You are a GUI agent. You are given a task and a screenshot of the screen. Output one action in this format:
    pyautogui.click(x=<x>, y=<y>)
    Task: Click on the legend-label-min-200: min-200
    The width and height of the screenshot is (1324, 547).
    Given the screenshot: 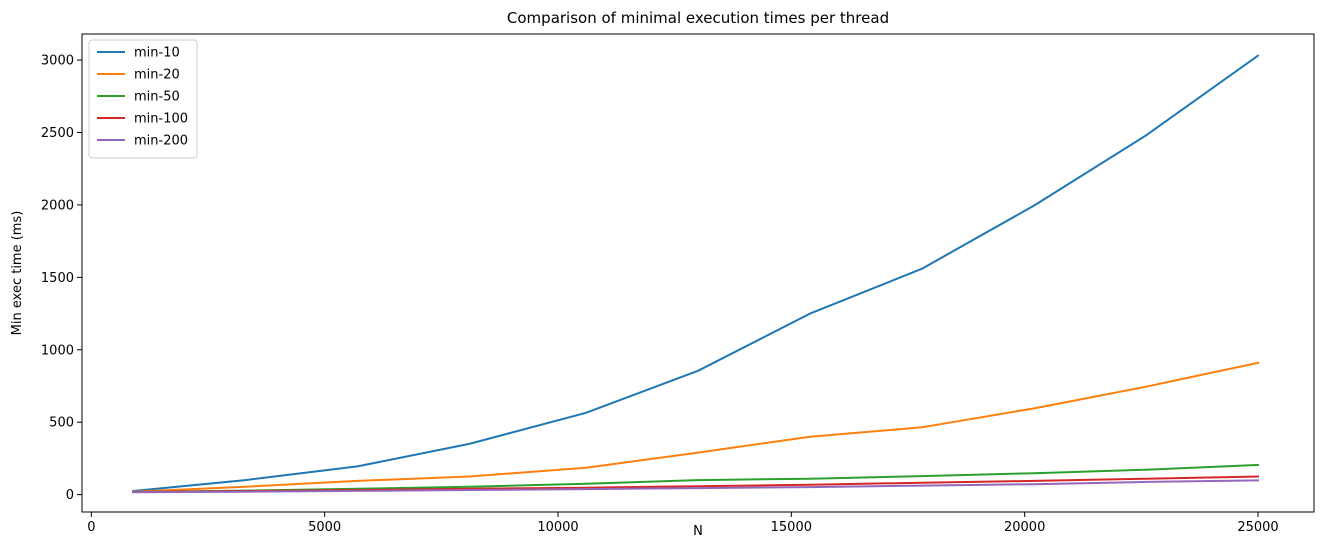 What is the action you would take?
    pyautogui.click(x=161, y=141)
    